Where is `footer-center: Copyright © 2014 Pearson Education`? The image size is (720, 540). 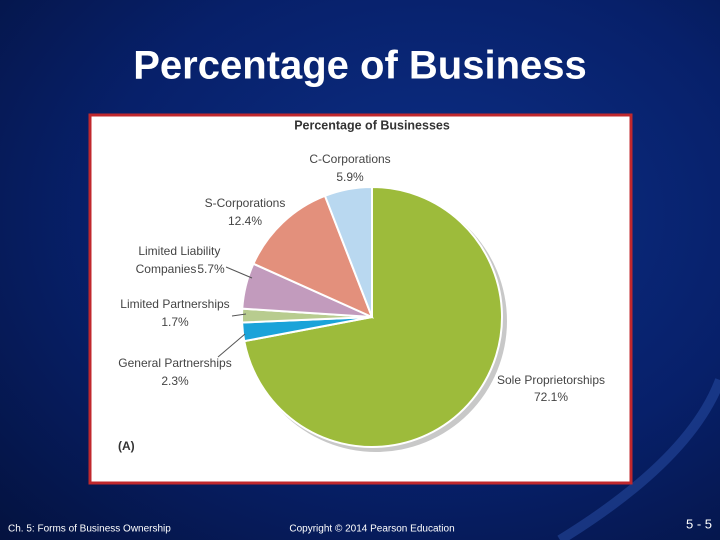
footer-center: Copyright © 2014 Pearson Education is located at coordinates (371, 529).